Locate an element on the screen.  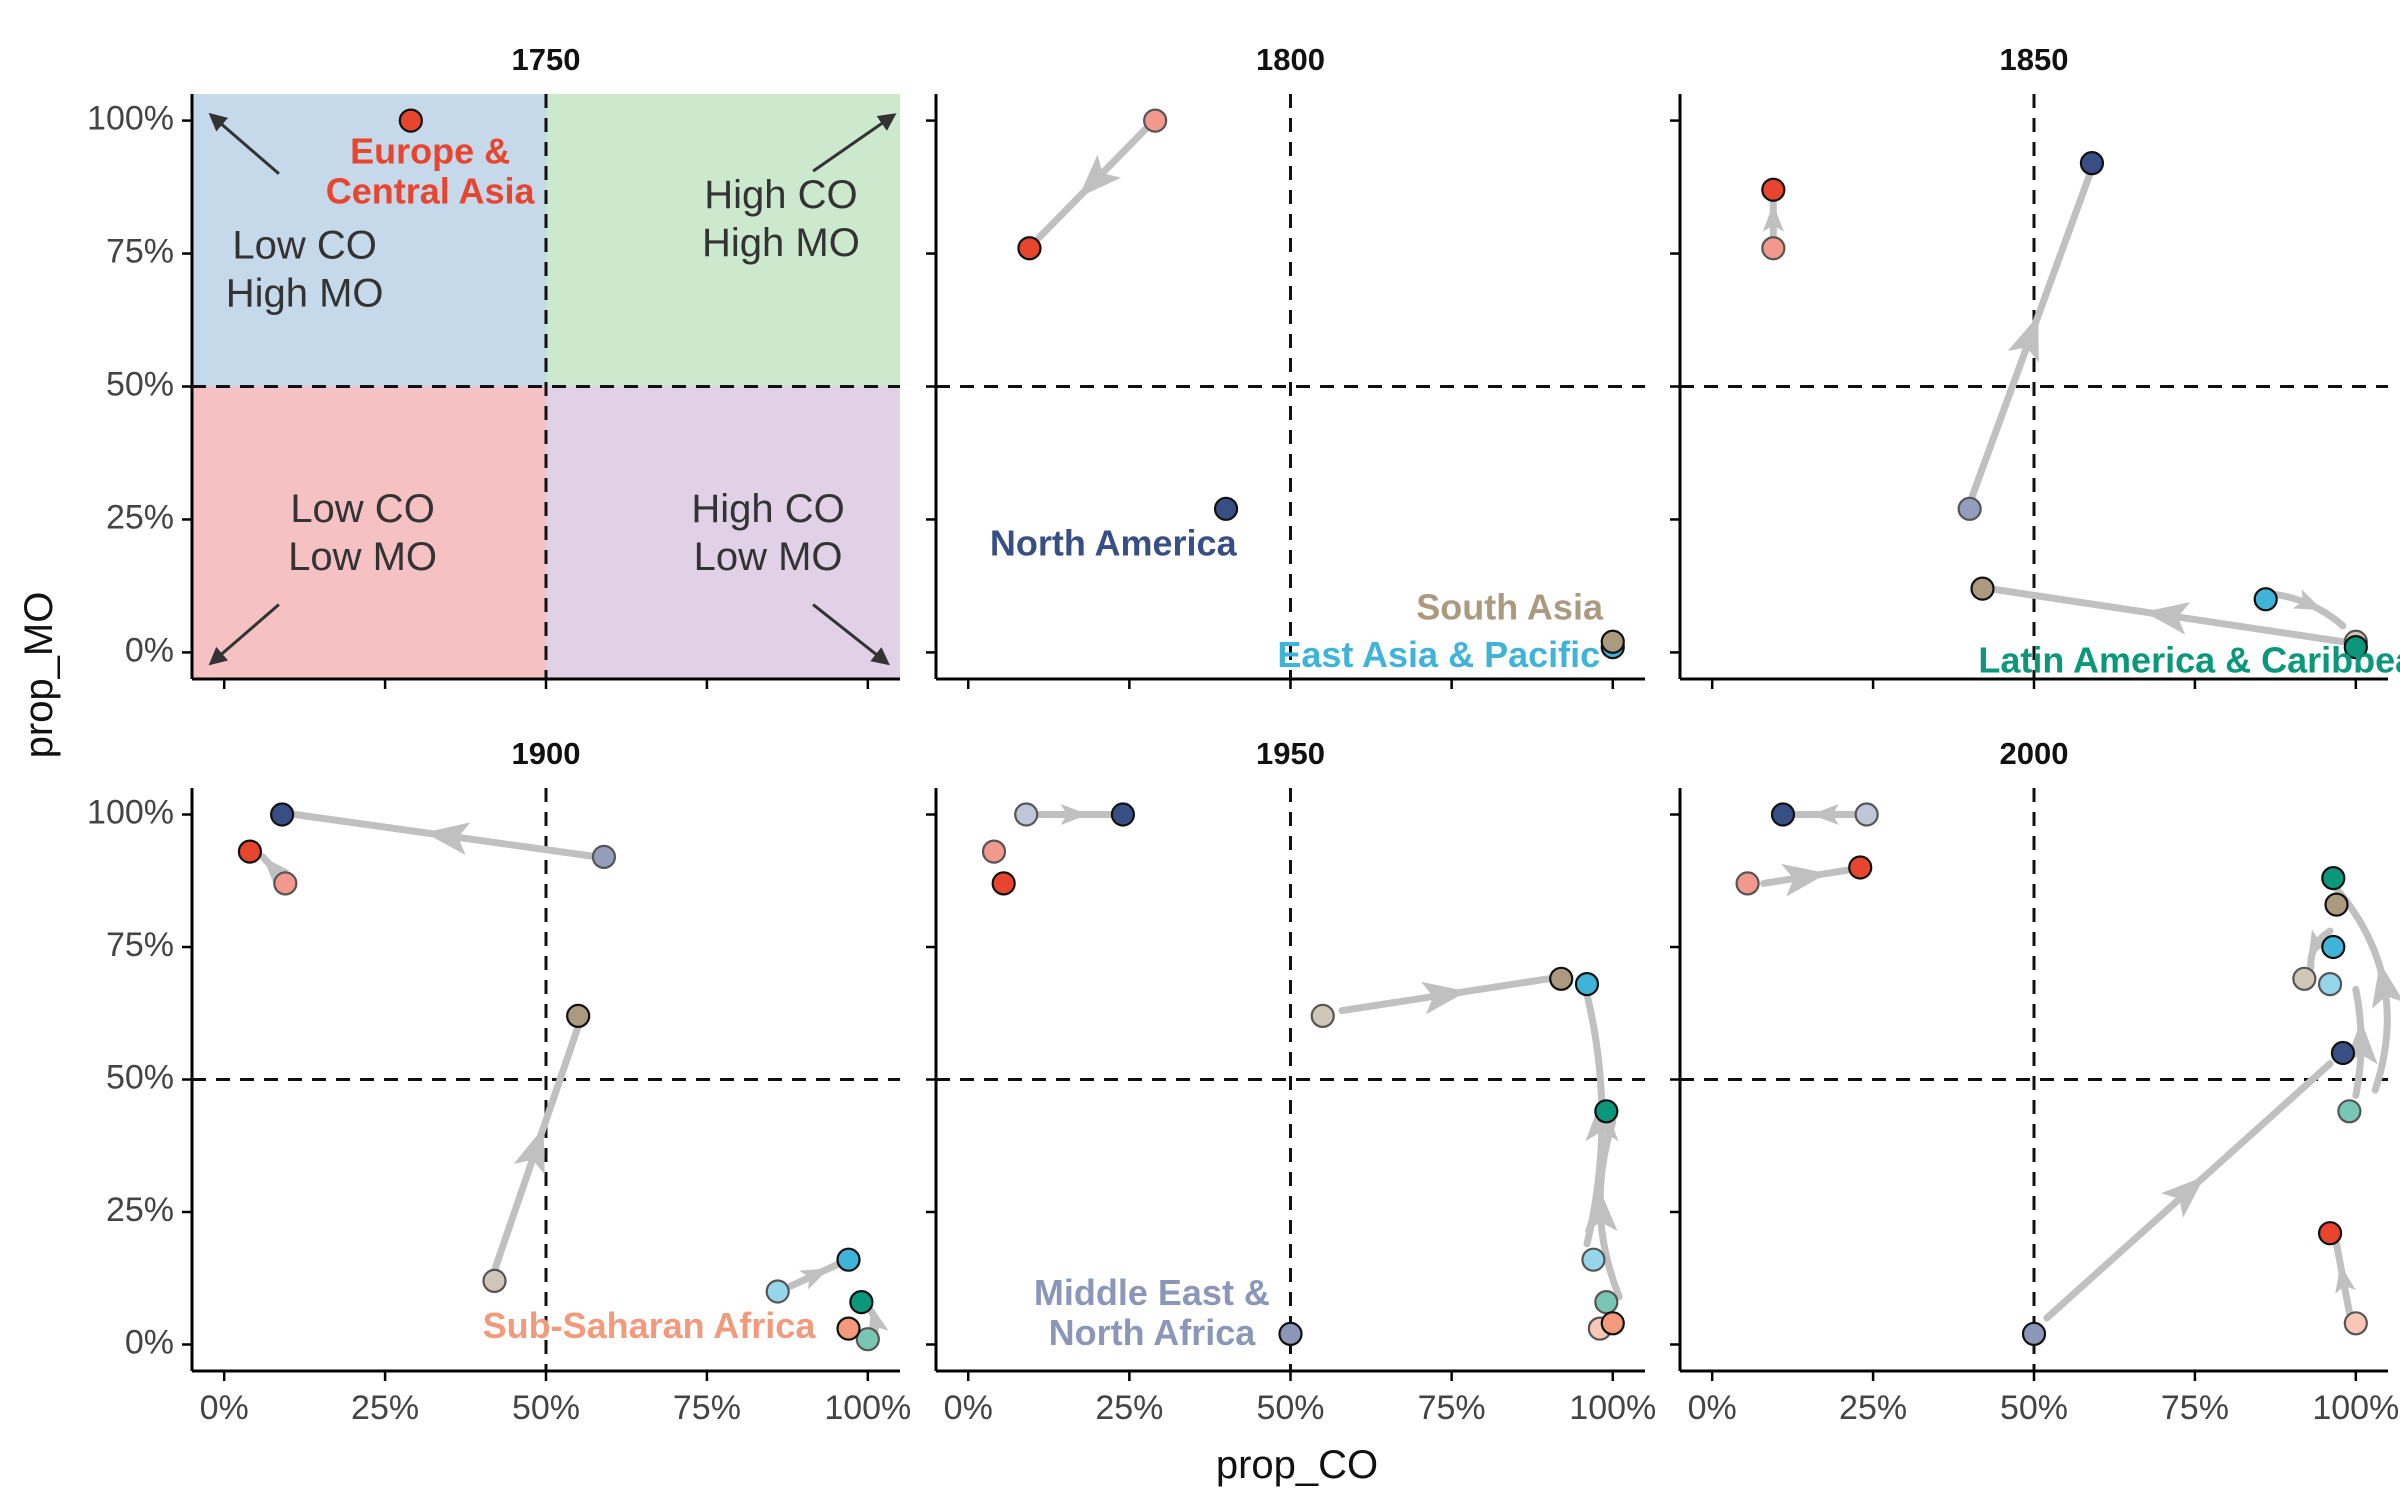
label-line: South Asia is located at coordinates (1510, 606).